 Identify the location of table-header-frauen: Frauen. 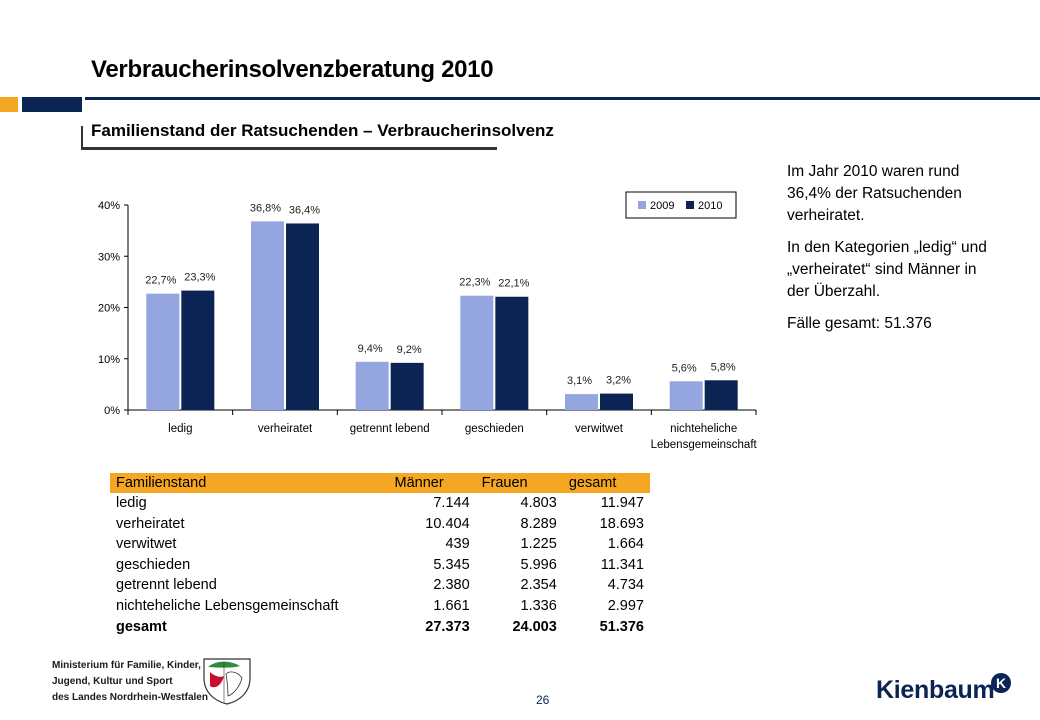
(519, 483).